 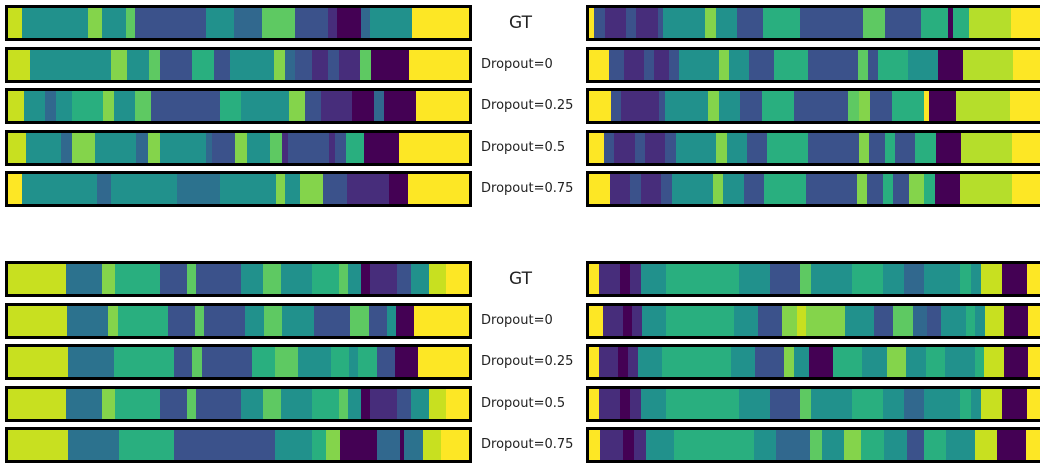 I want to click on segmentation-row: GT, so click(x=520, y=25).